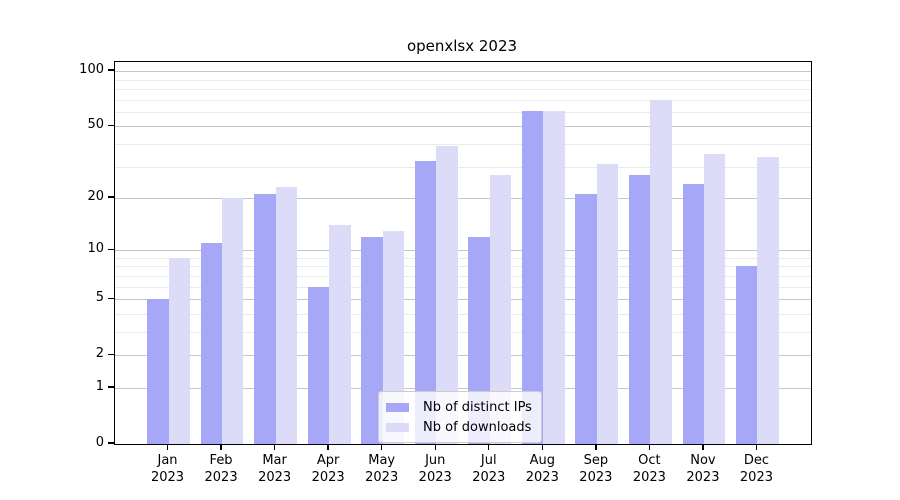 The width and height of the screenshot is (900, 500). I want to click on x-tick-label-jun: Jun 2023, so click(435, 469).